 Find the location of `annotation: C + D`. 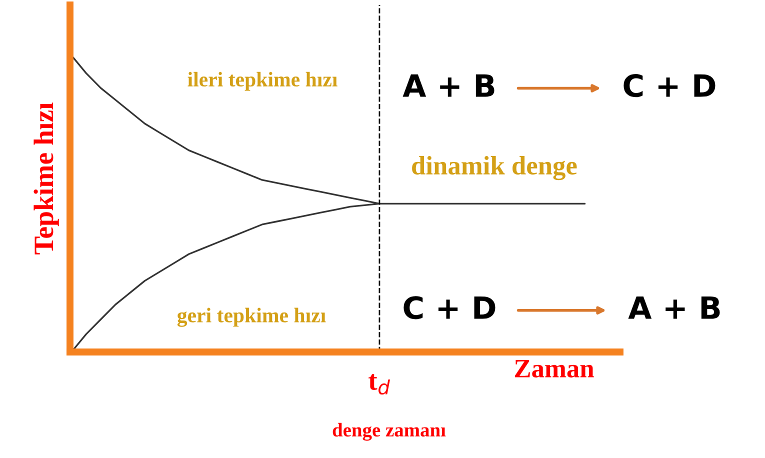

annotation: C + D is located at coordinates (450, 308).